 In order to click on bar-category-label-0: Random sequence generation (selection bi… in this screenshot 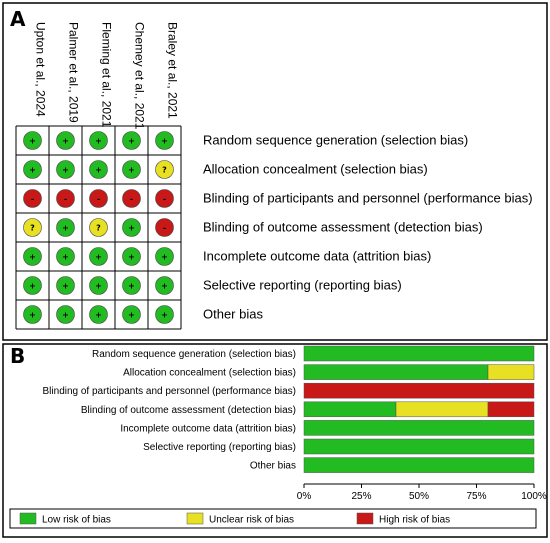, I will do `click(194, 354)`.